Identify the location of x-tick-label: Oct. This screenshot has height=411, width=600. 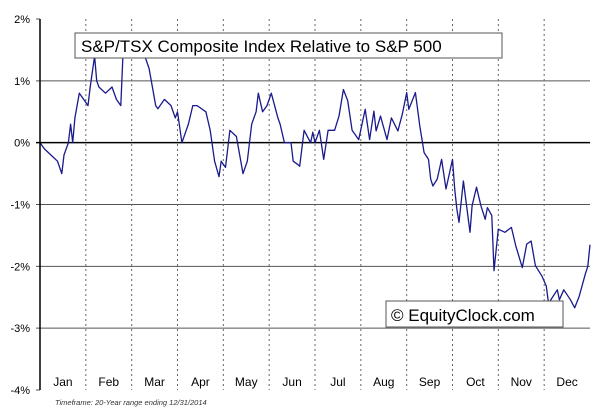
(475, 382).